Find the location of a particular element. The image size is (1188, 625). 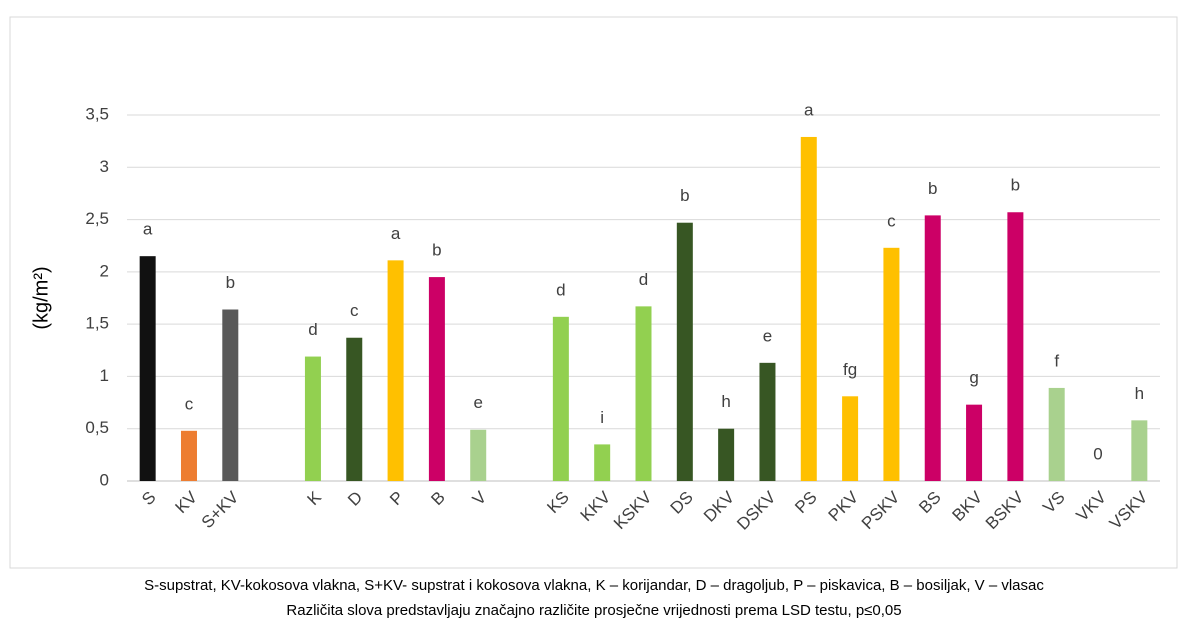

y-tick-label: 1 is located at coordinates (104, 375).